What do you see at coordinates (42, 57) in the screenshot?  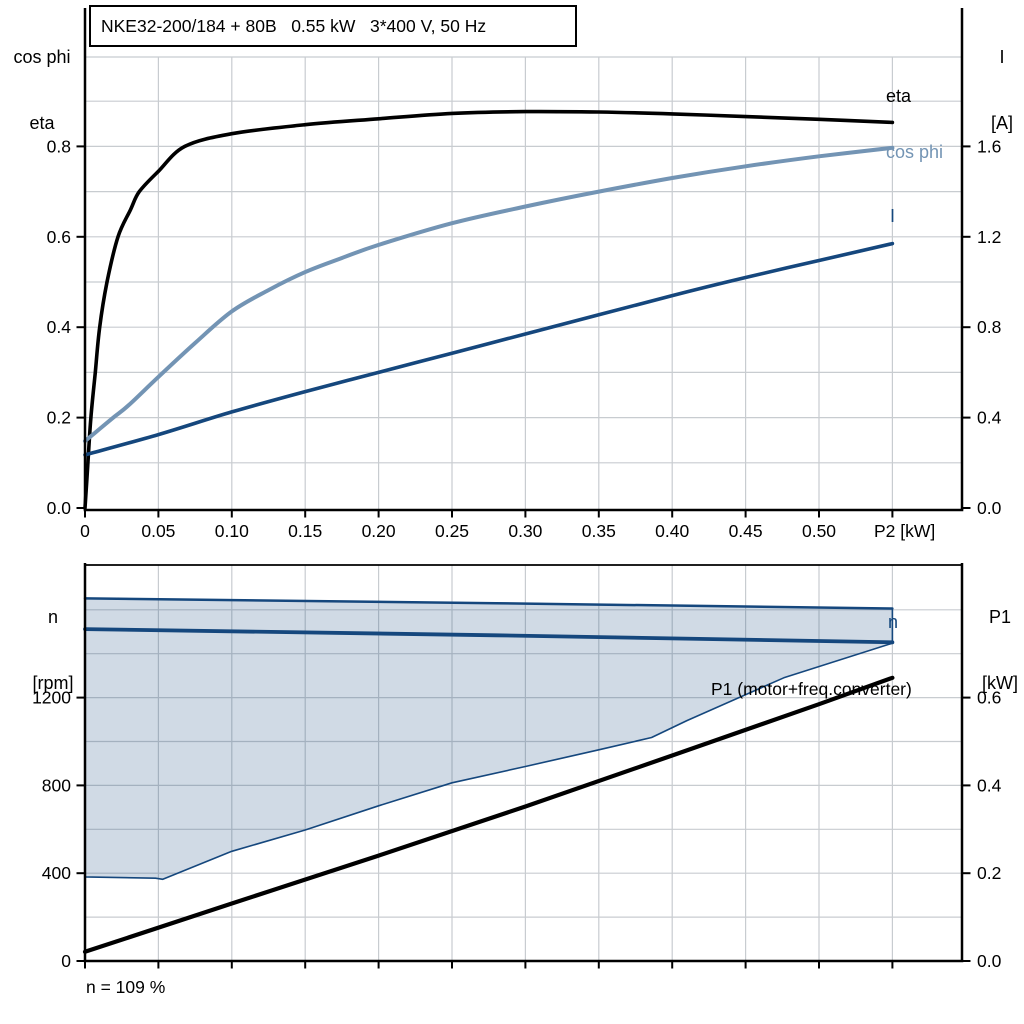 I see `axis-title-cos-phi: cos phi` at bounding box center [42, 57].